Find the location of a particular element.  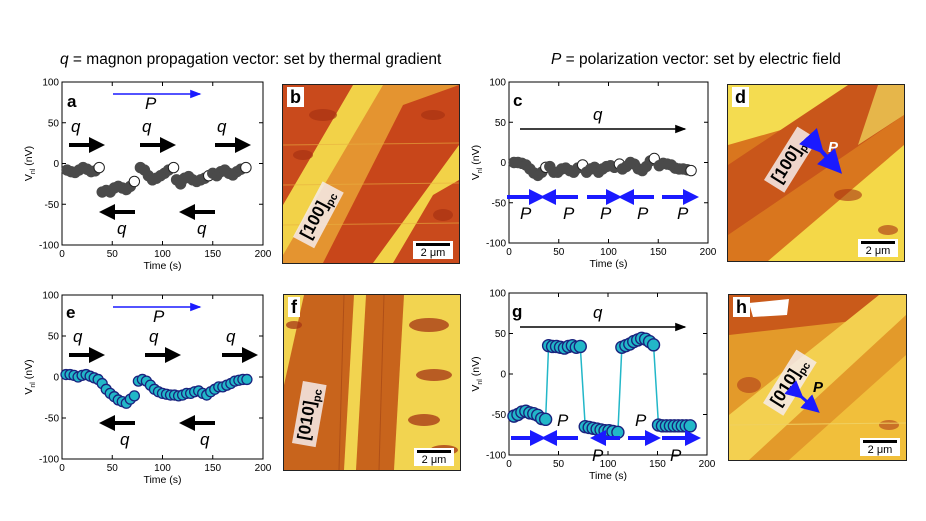

p-label-g: P is located at coordinates (641, 420).